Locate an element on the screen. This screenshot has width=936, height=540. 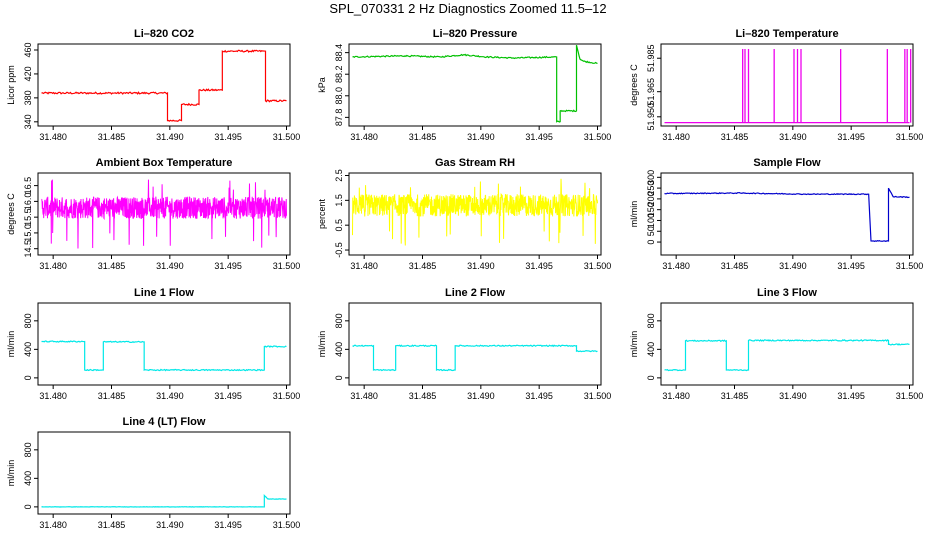
y-tick-label: 87.8 is located at coordinates (339, 118).